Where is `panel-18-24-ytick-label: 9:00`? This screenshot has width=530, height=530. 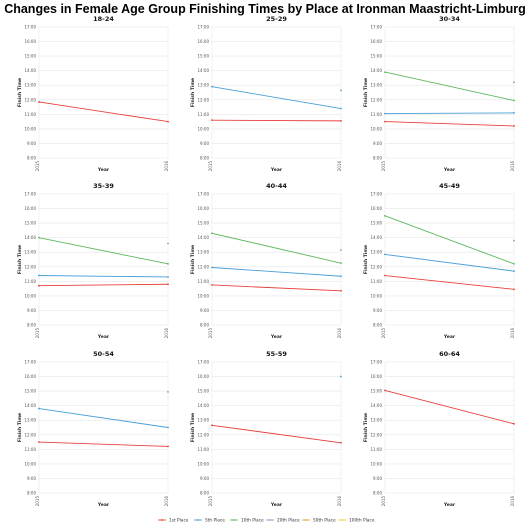
panel-18-24-ytick-label: 9:00 is located at coordinates (31, 143).